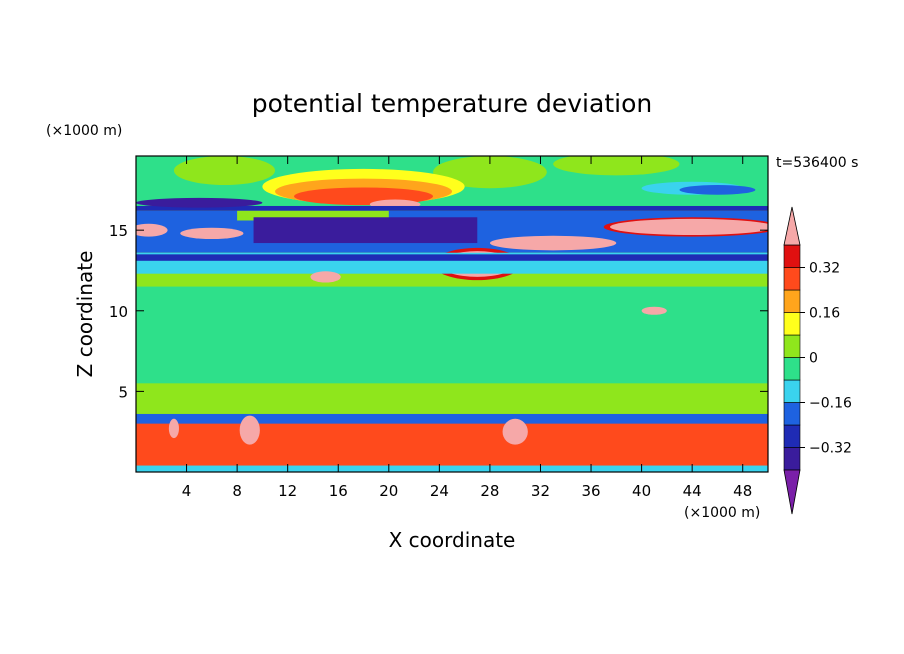 The height and width of the screenshot is (654, 904). What do you see at coordinates (439, 491) in the screenshot?
I see `x-tick-label: 24` at bounding box center [439, 491].